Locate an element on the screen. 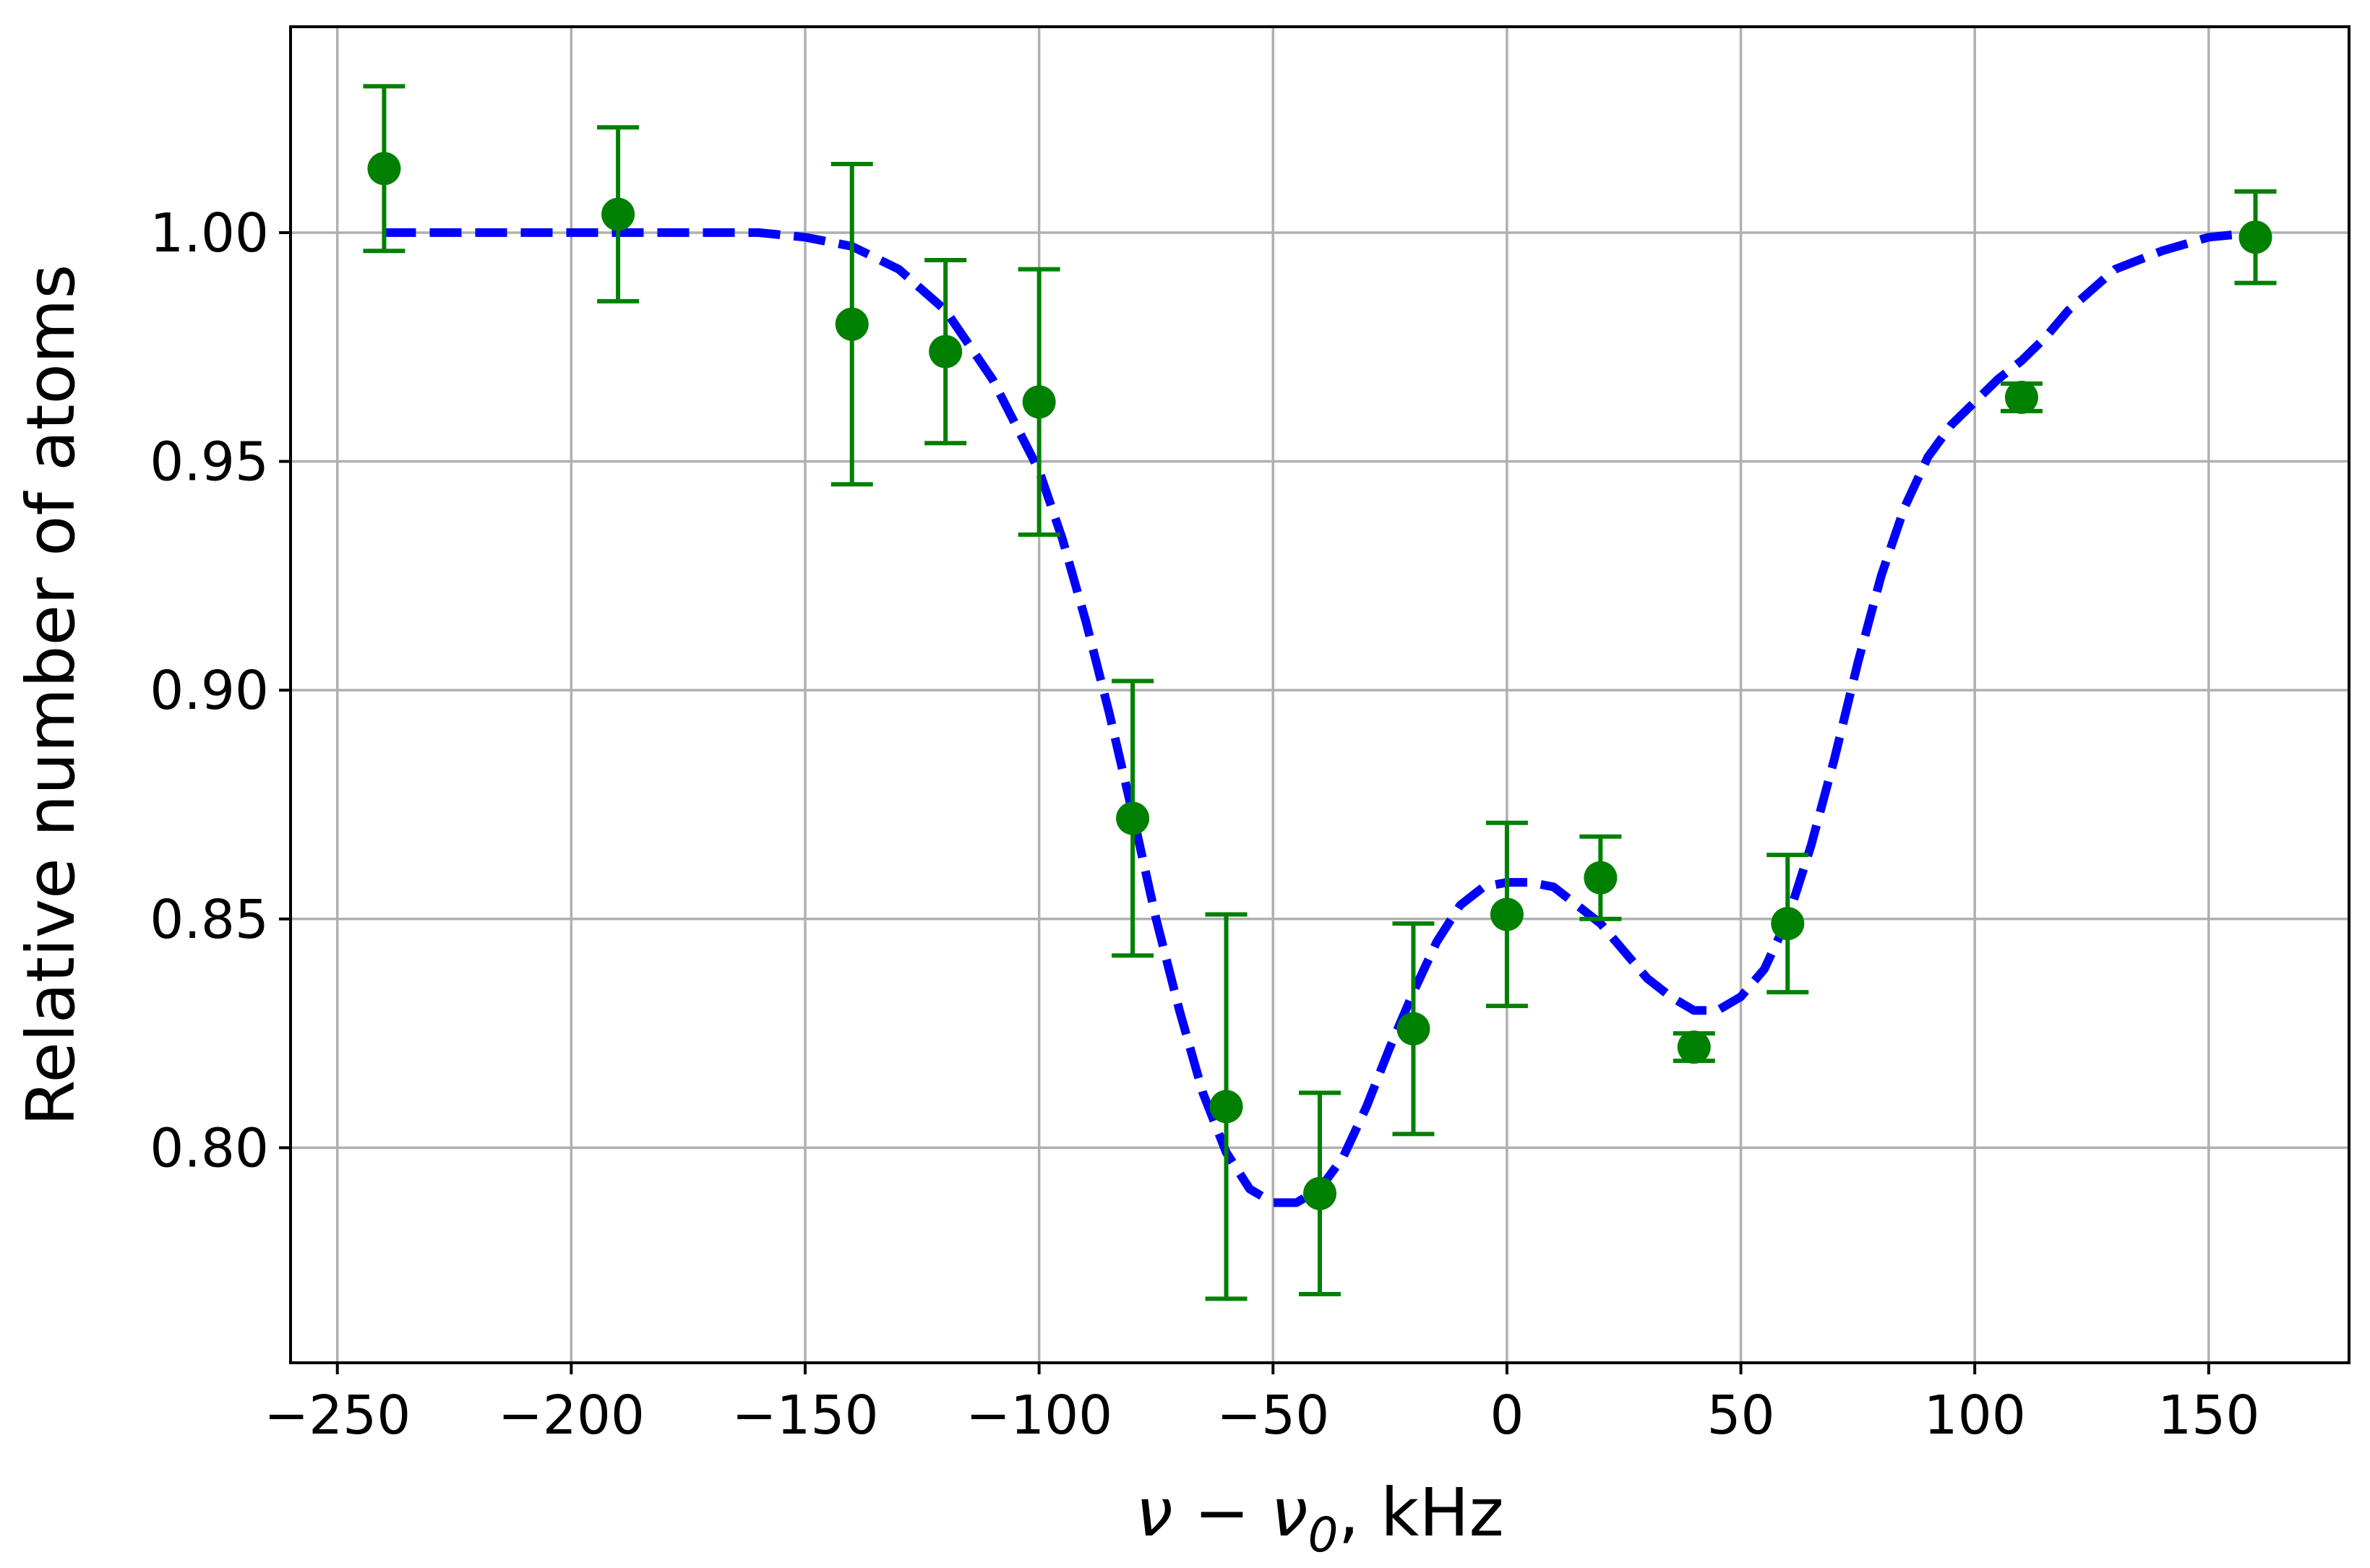  y-tick-label: 0.95 is located at coordinates (209, 462).